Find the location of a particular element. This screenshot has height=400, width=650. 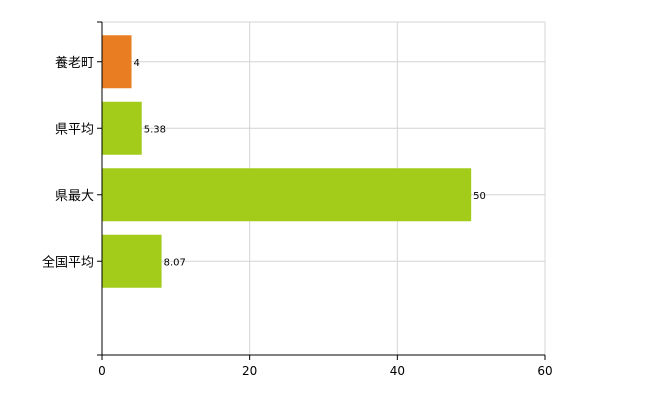

category-label: 県最大 is located at coordinates (74, 196).